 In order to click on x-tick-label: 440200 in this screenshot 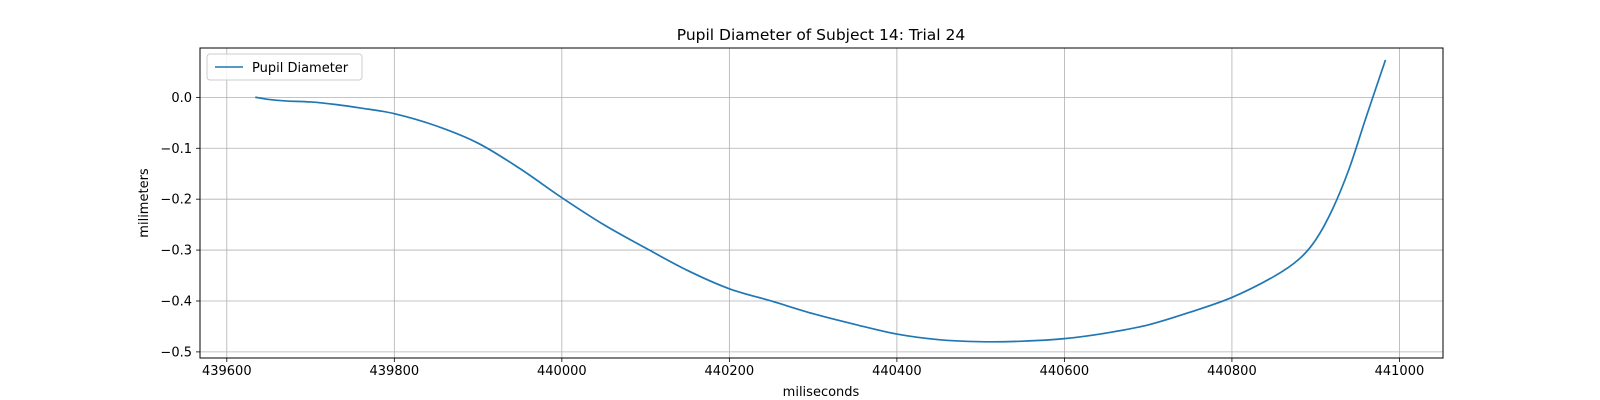, I will do `click(730, 371)`.